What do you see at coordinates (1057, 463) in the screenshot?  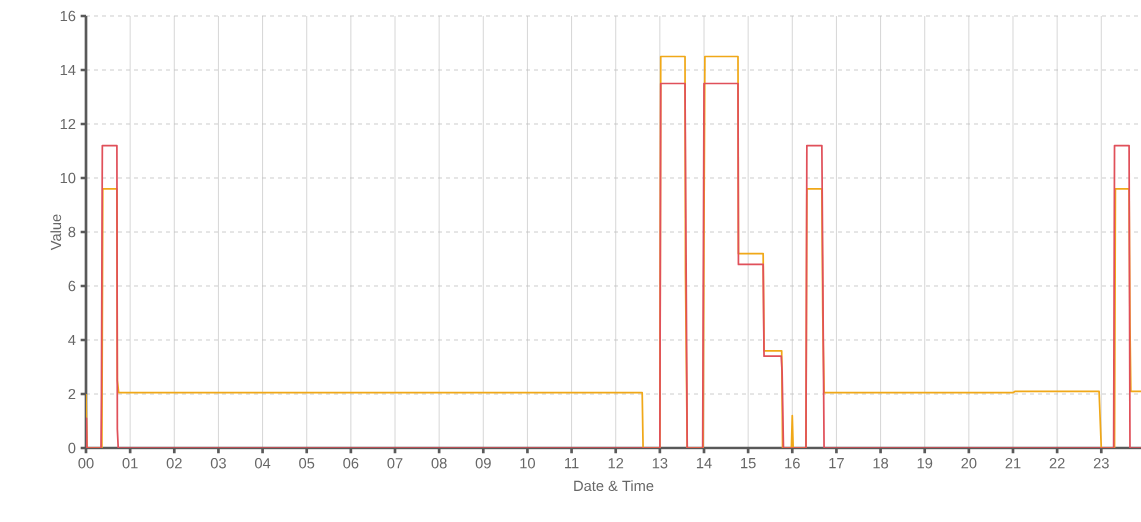 I see `x-tick-label: 22` at bounding box center [1057, 463].